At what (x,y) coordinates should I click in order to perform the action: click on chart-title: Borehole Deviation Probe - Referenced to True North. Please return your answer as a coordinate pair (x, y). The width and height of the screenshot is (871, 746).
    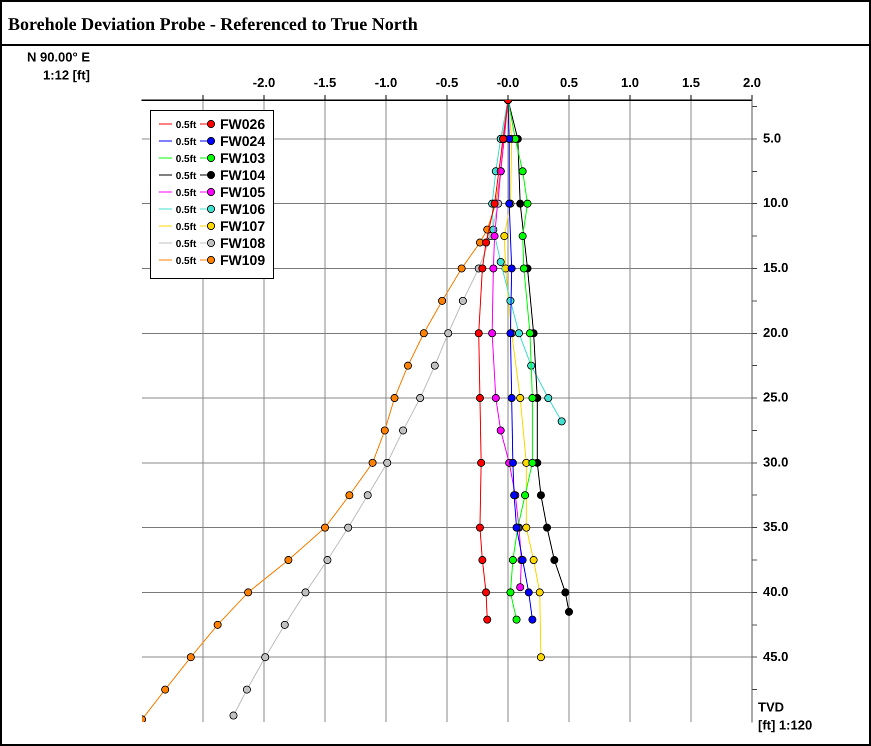
    Looking at the image, I should click on (435, 24).